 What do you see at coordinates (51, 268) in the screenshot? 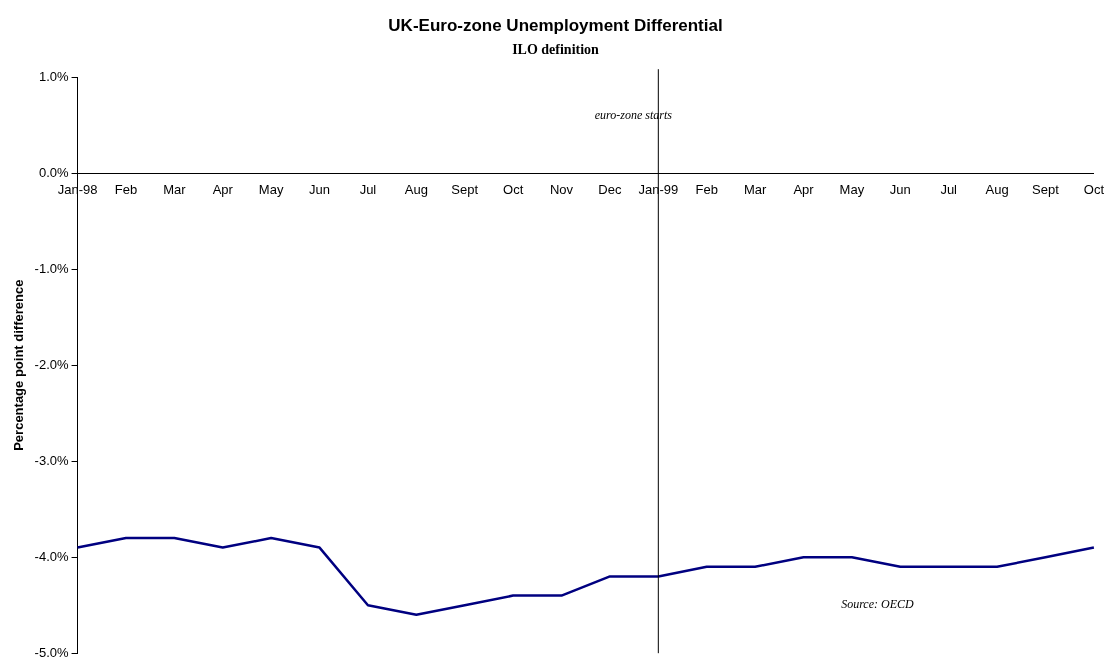
I see `y-tick-label: -1.0%` at bounding box center [51, 268].